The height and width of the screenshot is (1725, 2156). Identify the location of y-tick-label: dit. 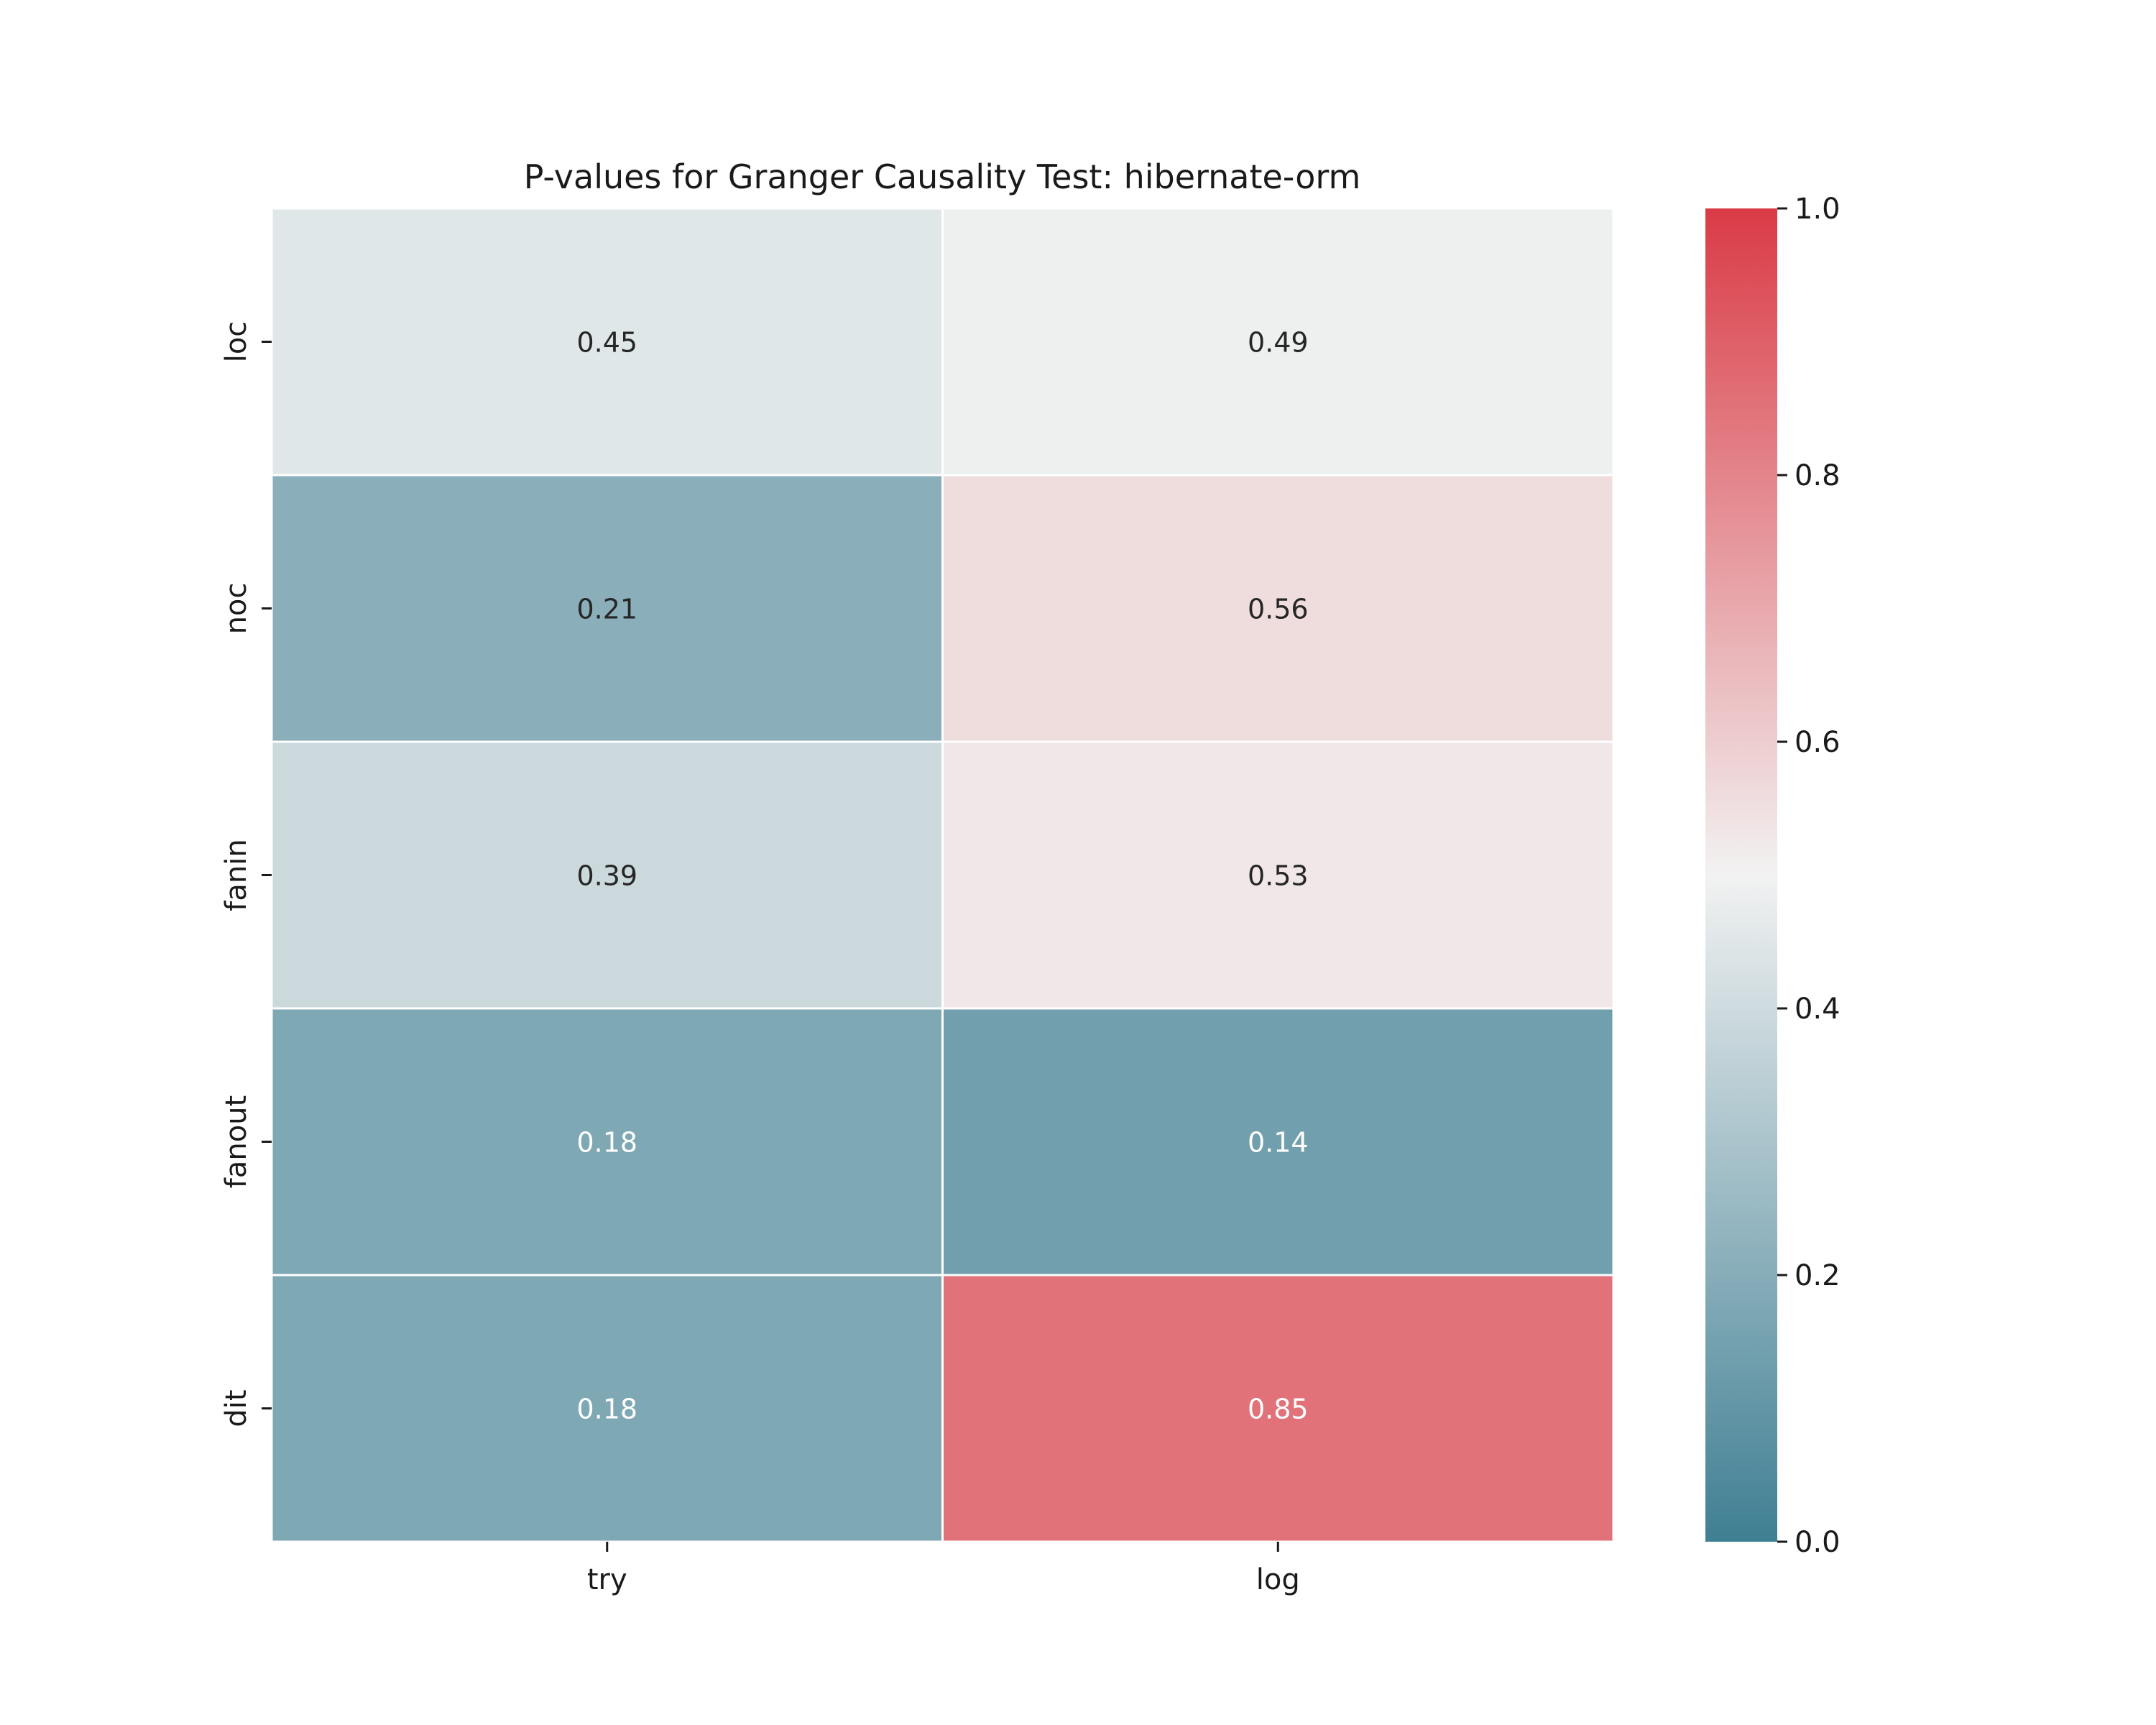
(237, 1408).